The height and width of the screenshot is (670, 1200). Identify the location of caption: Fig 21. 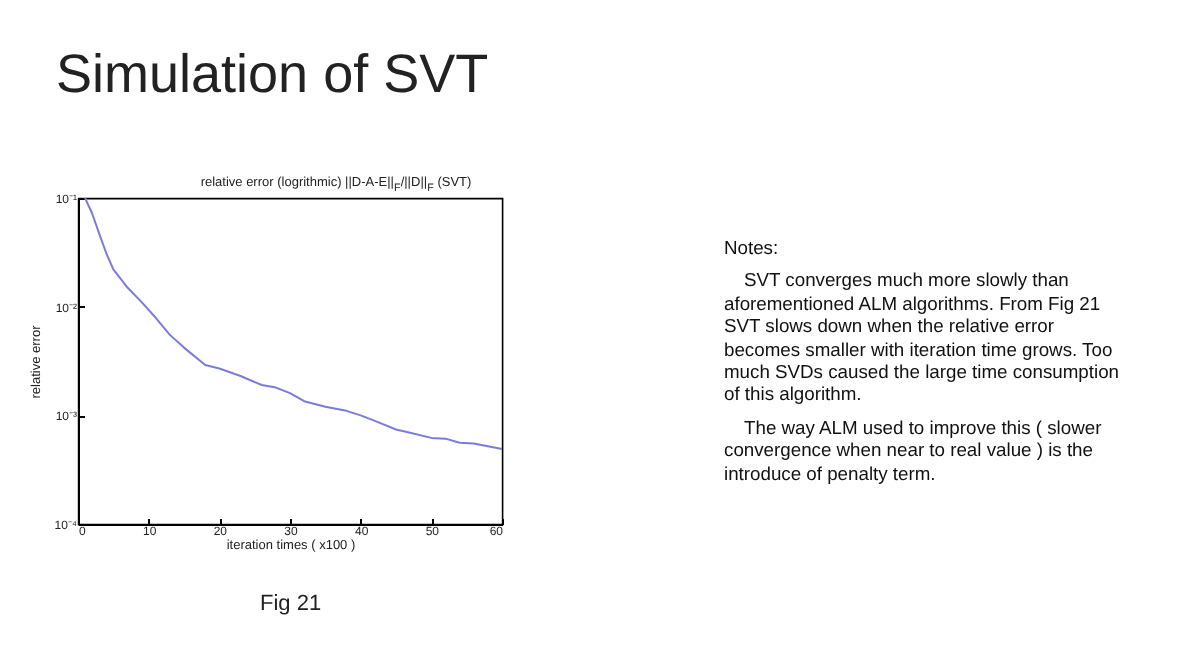
(291, 604).